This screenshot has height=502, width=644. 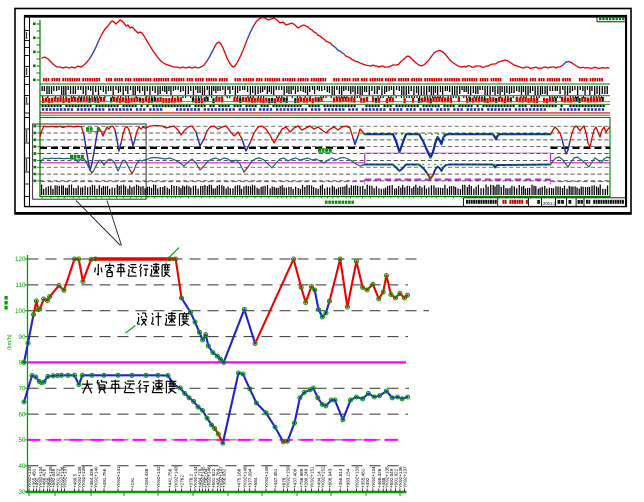 I want to click on svg-text: +366.031, so click(x=224, y=478).